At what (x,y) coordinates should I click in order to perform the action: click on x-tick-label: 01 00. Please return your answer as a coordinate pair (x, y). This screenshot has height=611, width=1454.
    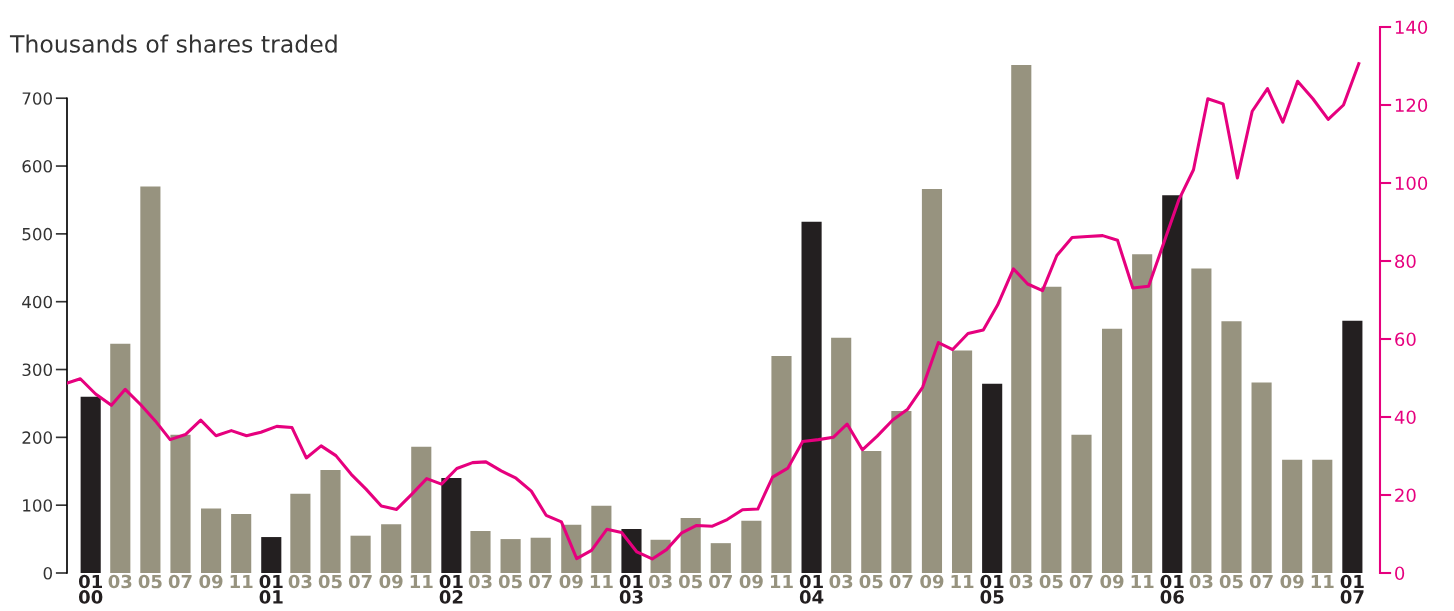
    Looking at the image, I should click on (90, 589).